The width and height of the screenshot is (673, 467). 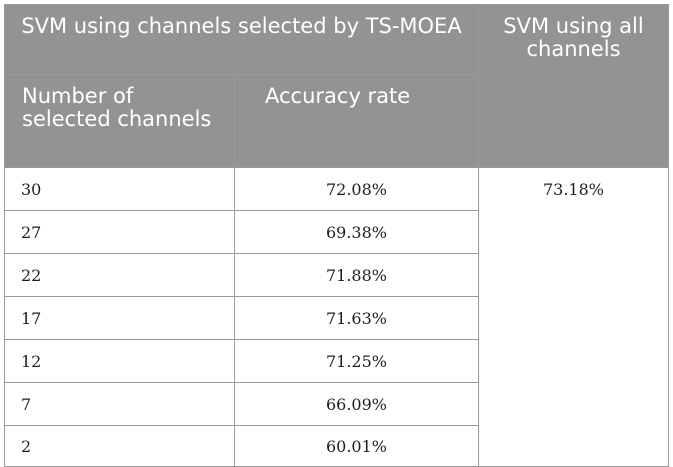 What do you see at coordinates (119, 318) in the screenshot?
I see `cell-channel-count: 17` at bounding box center [119, 318].